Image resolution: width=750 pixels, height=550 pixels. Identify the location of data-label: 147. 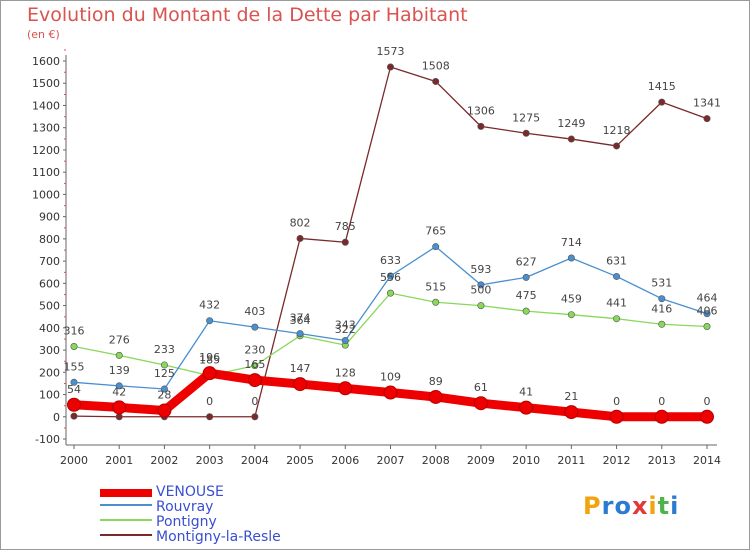
(300, 368).